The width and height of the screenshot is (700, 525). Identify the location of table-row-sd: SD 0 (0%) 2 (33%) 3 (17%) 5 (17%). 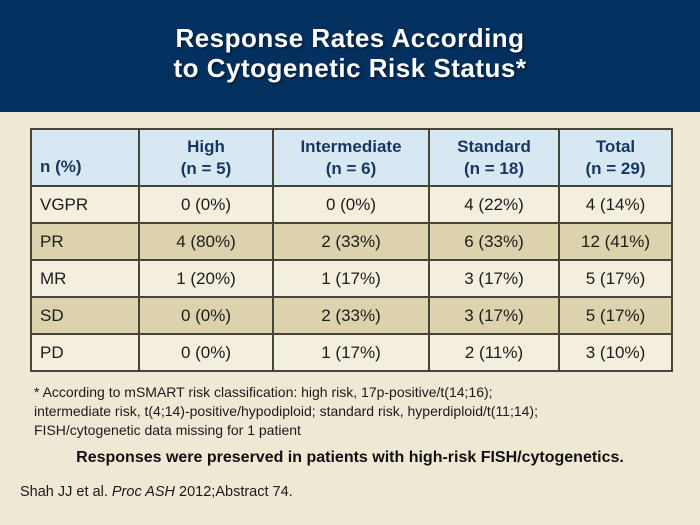
(351, 315).